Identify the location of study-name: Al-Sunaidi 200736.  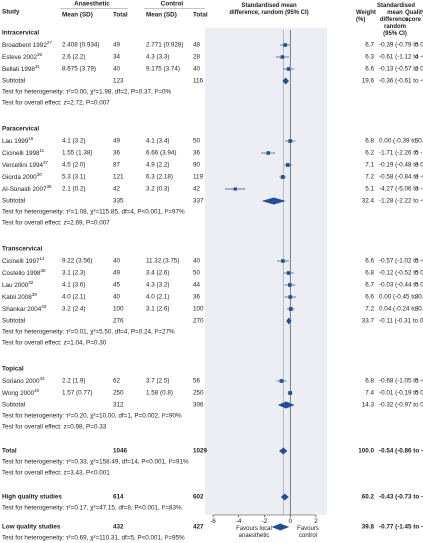
(27, 188).